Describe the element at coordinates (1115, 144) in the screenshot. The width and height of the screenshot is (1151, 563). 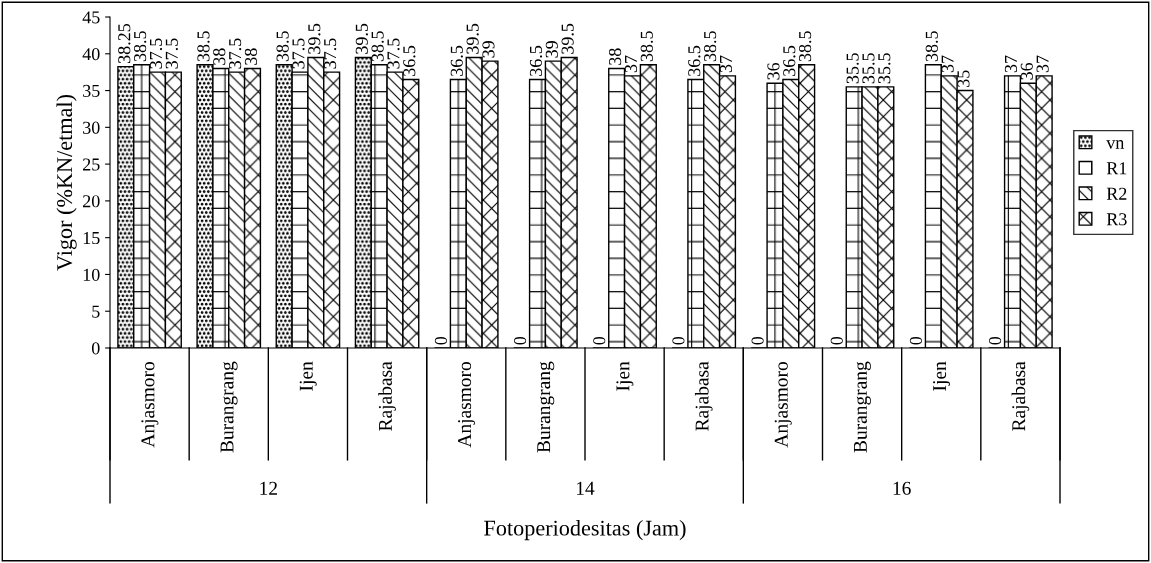
I see `legend-label: vn` at that location.